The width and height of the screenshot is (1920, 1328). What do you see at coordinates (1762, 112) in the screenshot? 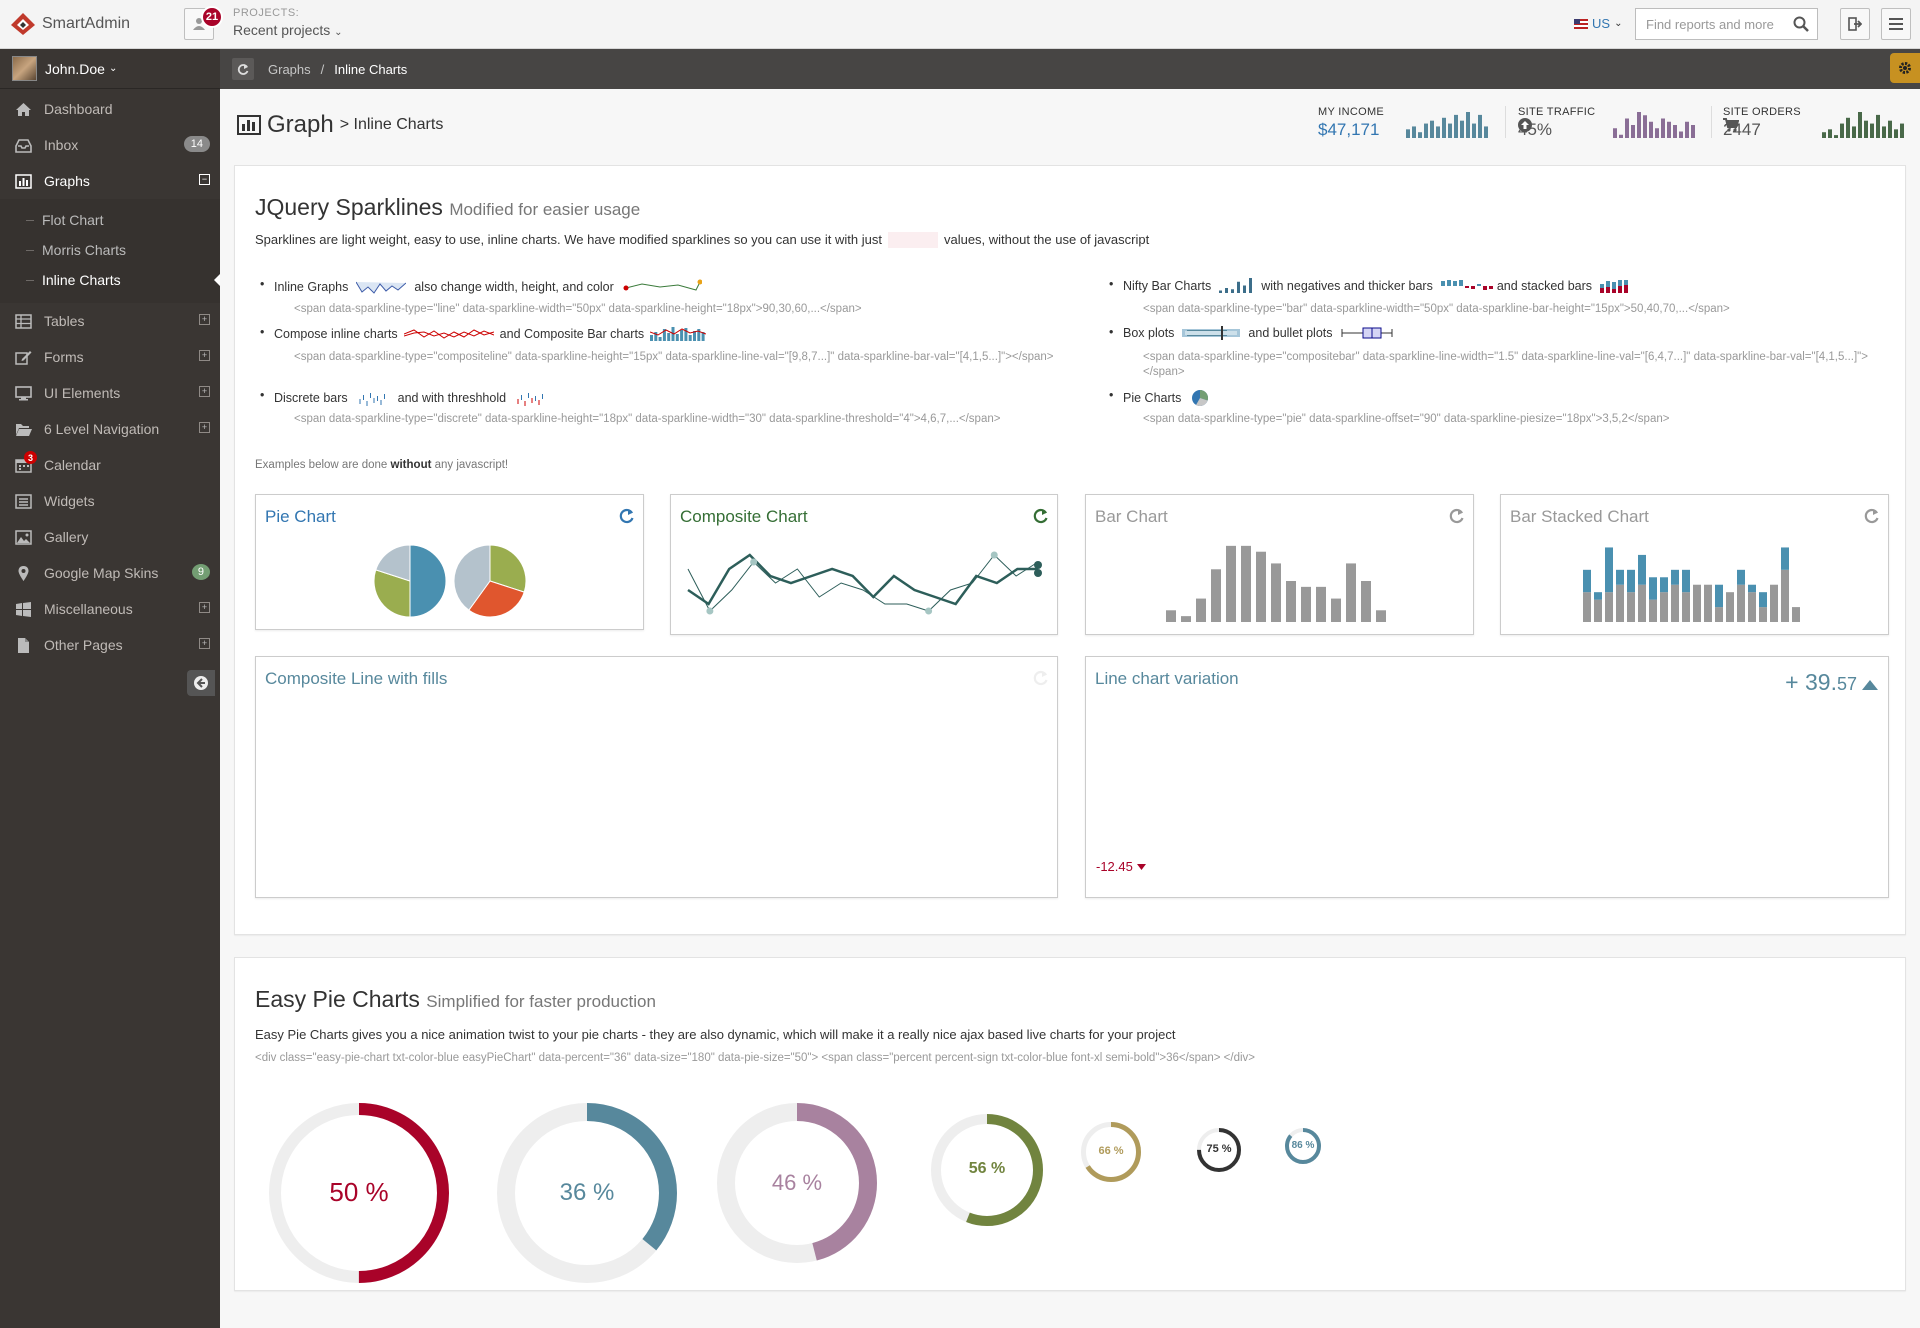
I see `stat-label: SITE ORDERS` at bounding box center [1762, 112].